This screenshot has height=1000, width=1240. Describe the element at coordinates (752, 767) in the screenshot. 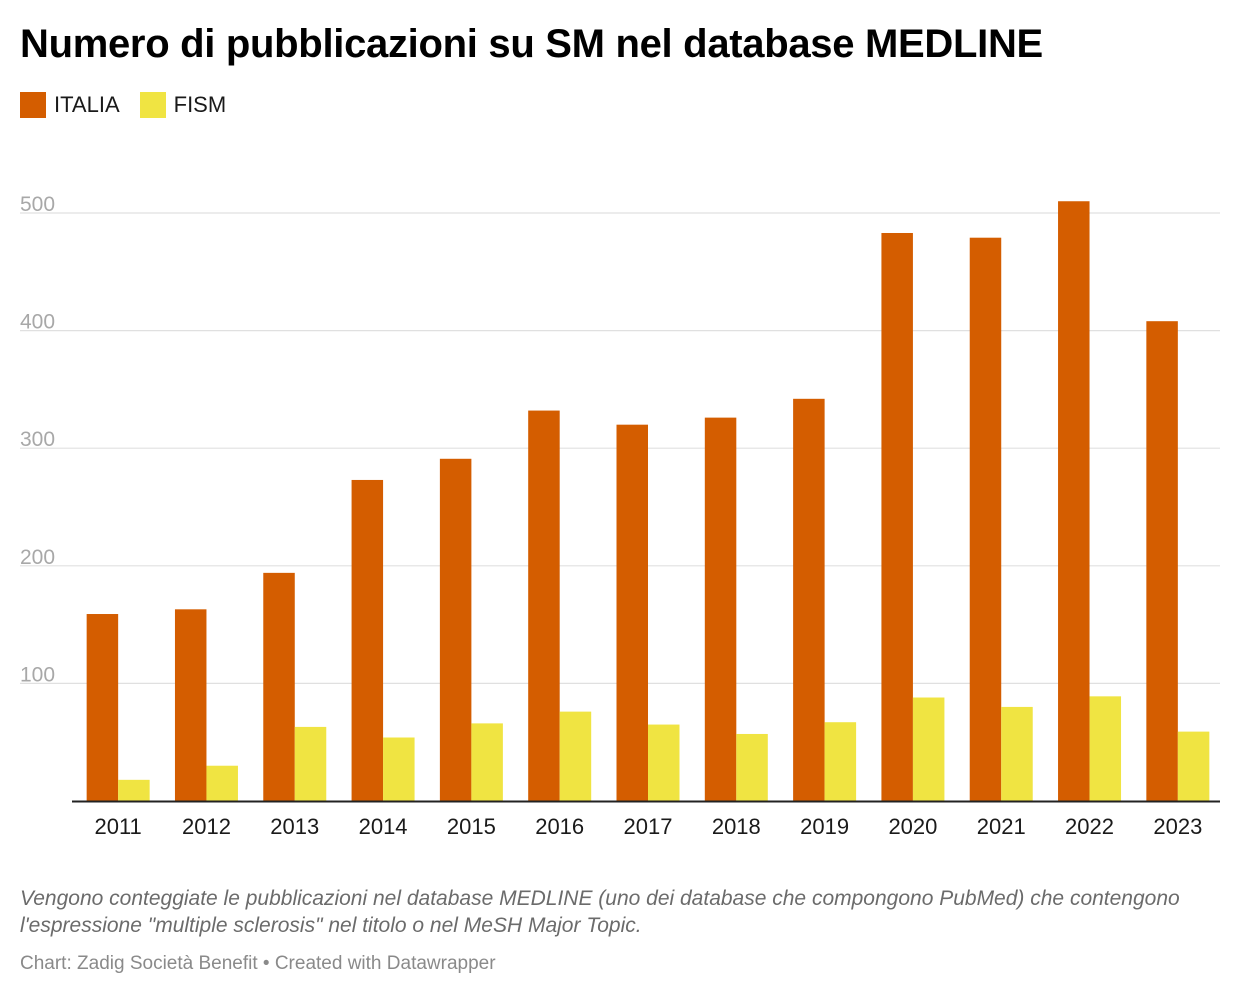

I see `bar-fism-2018` at that location.